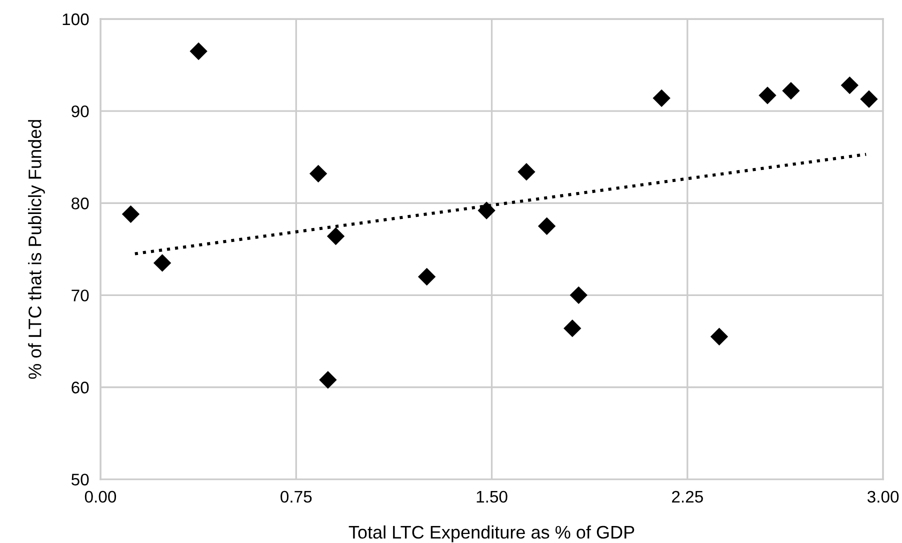  I want to click on y-axis-title: % of LTC that is Publicly Funded, so click(36, 249).